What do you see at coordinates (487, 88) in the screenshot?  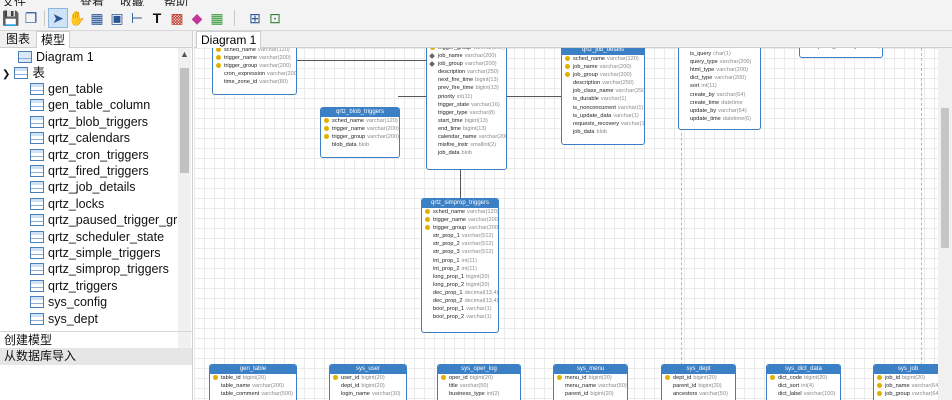 I see `field-type: bigint(13)` at bounding box center [487, 88].